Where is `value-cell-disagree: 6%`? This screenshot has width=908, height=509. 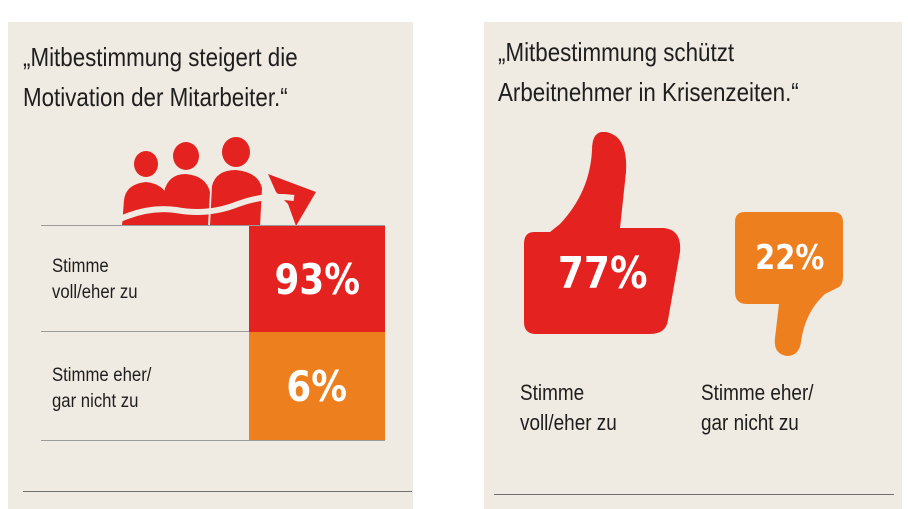
value-cell-disagree: 6% is located at coordinates (317, 386).